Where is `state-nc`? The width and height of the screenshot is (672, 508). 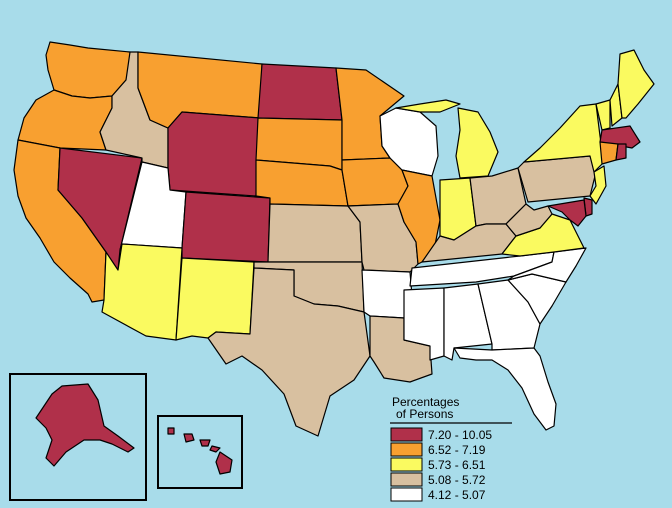 state-nc is located at coordinates (547, 265).